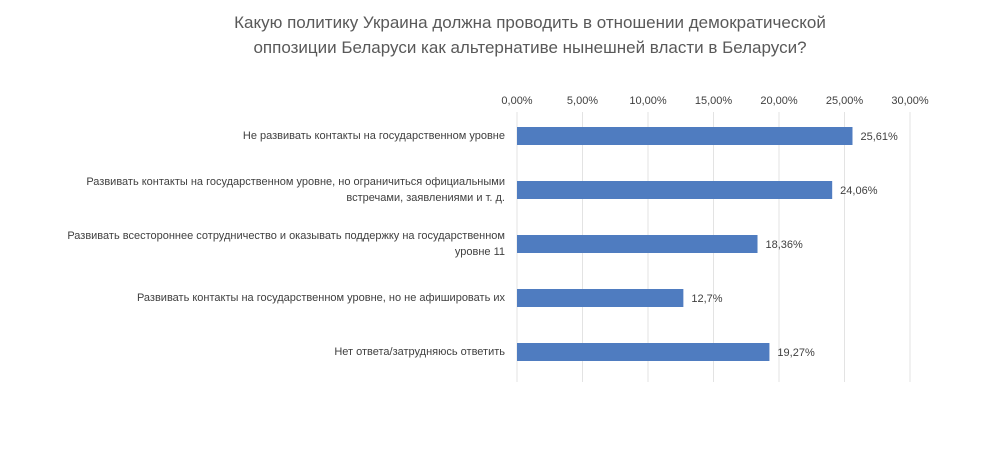  Describe the element at coordinates (779, 101) in the screenshot. I see `x-tick-label: 20,00%` at that location.